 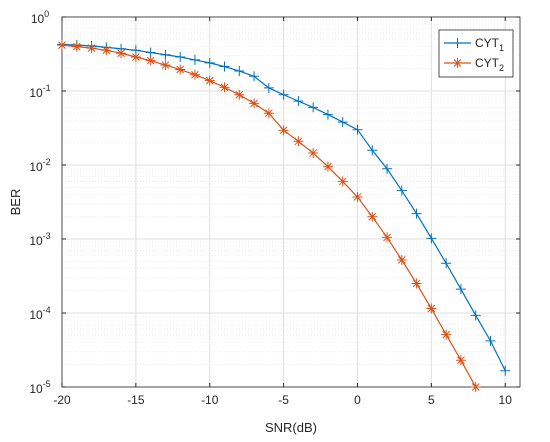 I want to click on y-tick-label: 10⁻⁴, so click(x=39, y=313).